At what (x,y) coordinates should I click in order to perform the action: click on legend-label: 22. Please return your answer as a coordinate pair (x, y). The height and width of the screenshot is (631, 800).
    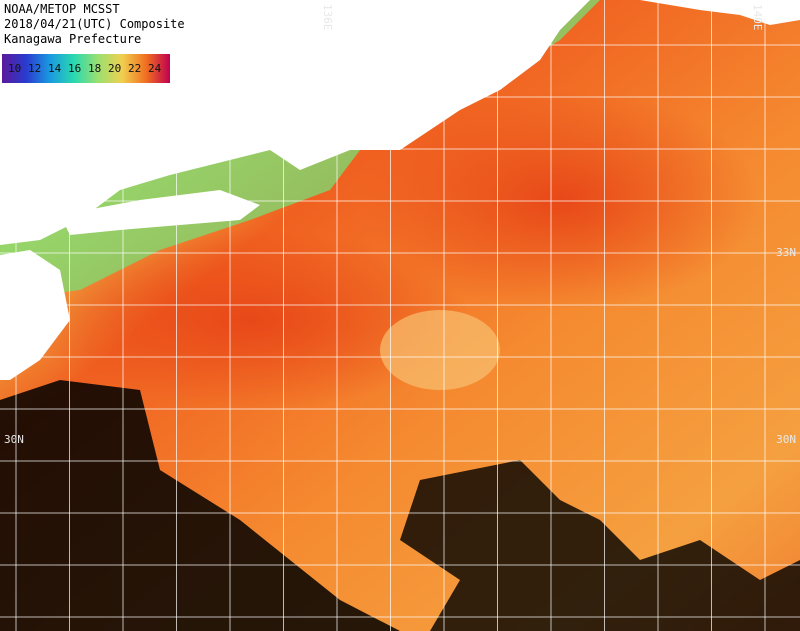
    Looking at the image, I should click on (134, 68).